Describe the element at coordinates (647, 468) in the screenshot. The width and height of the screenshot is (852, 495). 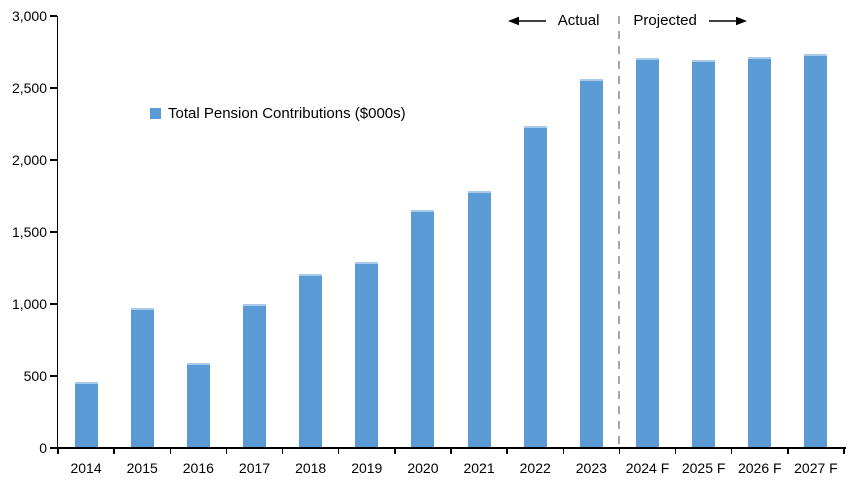
I see `x-axis-label-2024-f: 2024 F` at that location.